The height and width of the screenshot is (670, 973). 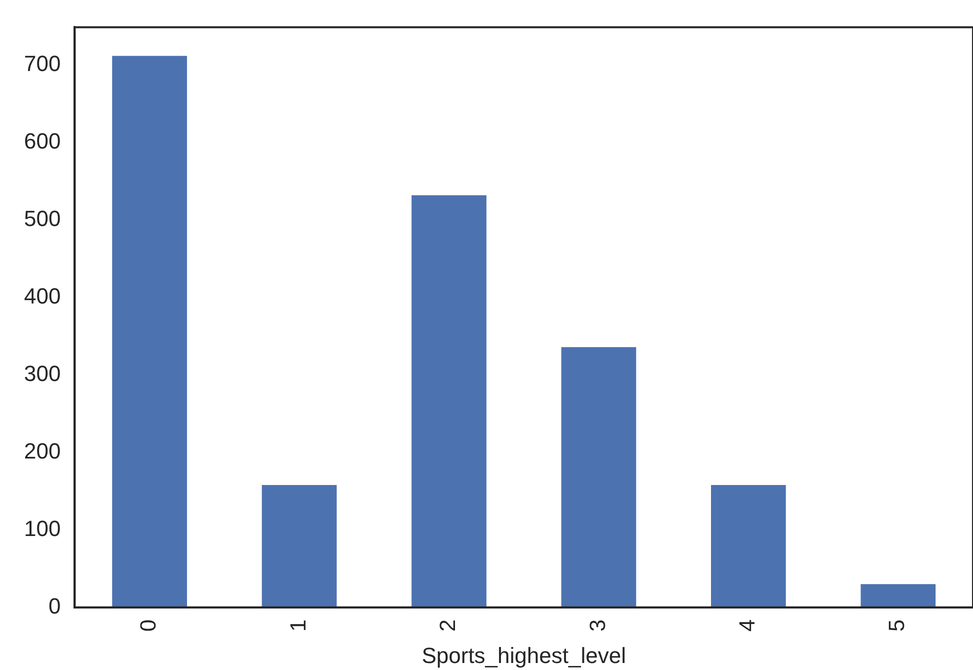 What do you see at coordinates (42, 451) in the screenshot?
I see `y-tick-label: 200` at bounding box center [42, 451].